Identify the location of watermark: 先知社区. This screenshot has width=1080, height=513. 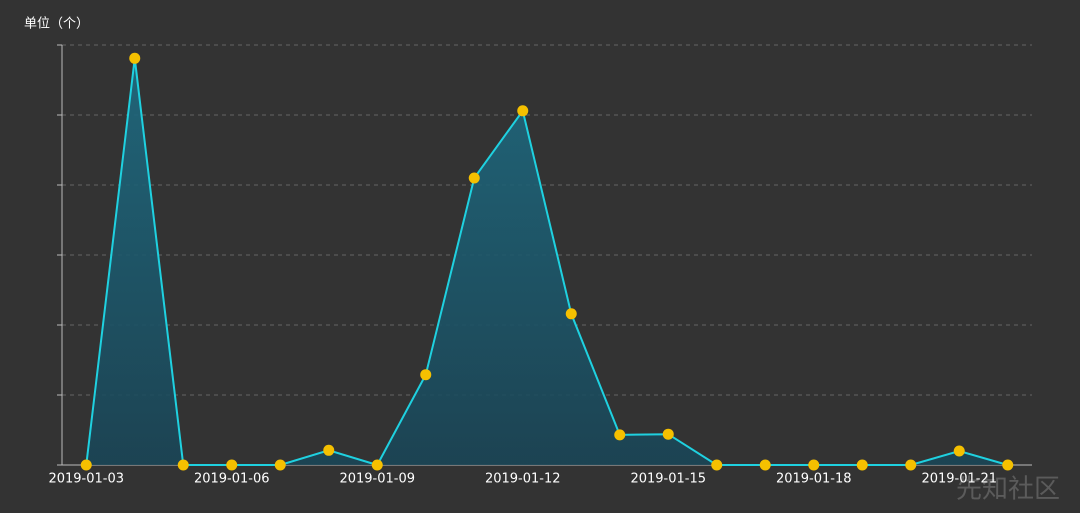
(1008, 490).